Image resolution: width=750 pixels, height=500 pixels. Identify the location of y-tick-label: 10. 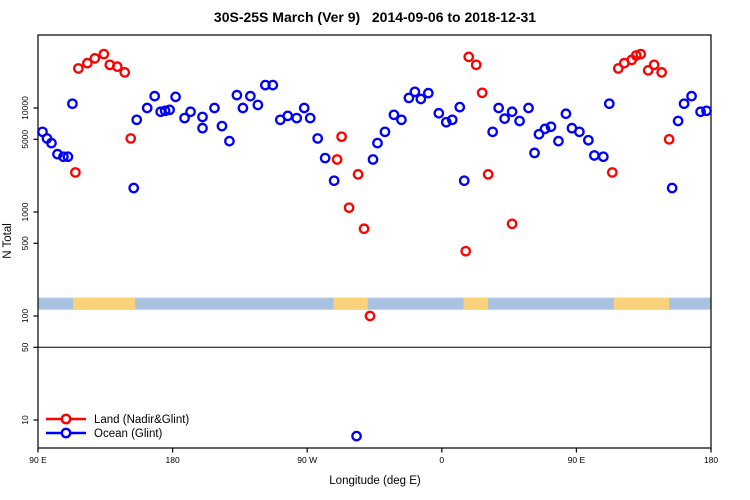
(25, 420).